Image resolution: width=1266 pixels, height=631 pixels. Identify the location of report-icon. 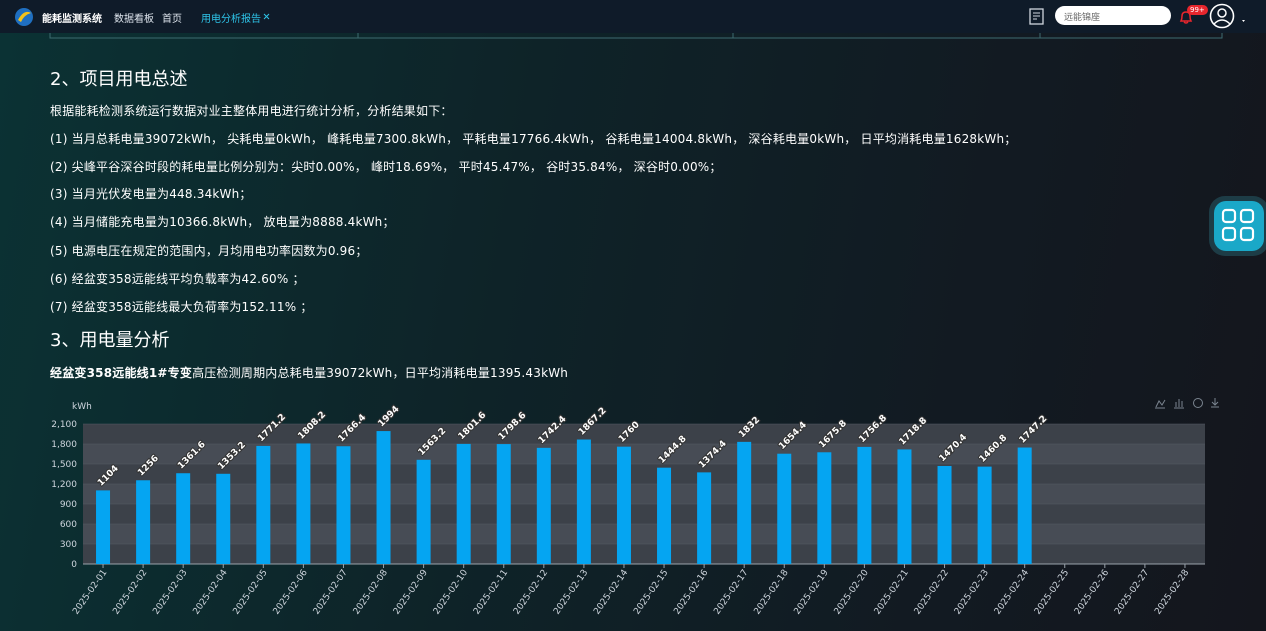
(1038, 17).